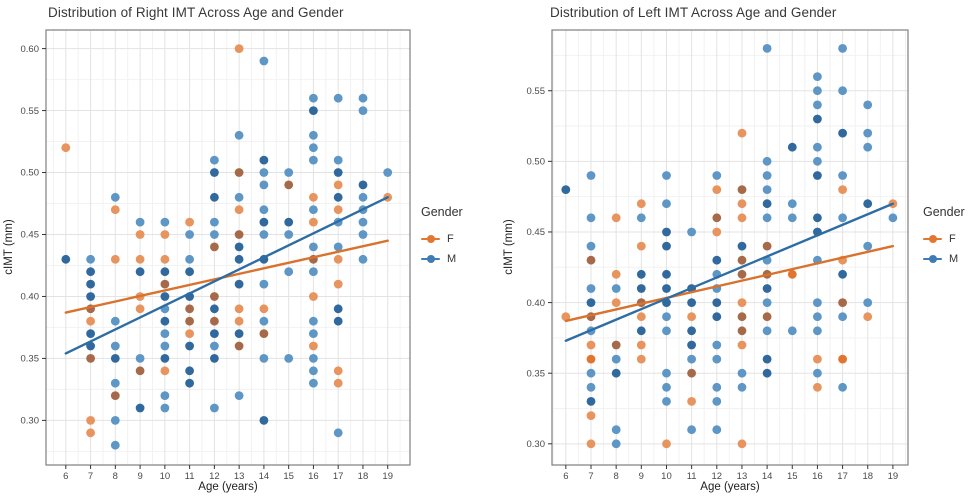 This screenshot has width=972, height=503. Describe the element at coordinates (536, 444) in the screenshot. I see `y-tick-label: 0.30` at that location.